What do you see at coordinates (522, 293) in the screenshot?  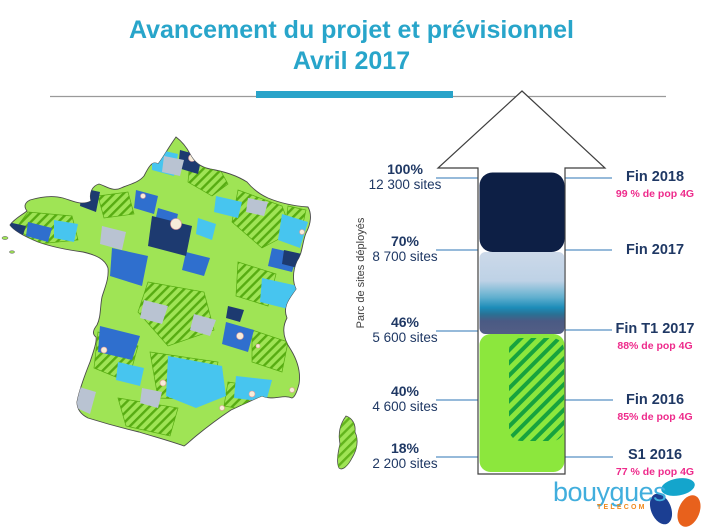 I see `segment-fin-2017` at bounding box center [522, 293].